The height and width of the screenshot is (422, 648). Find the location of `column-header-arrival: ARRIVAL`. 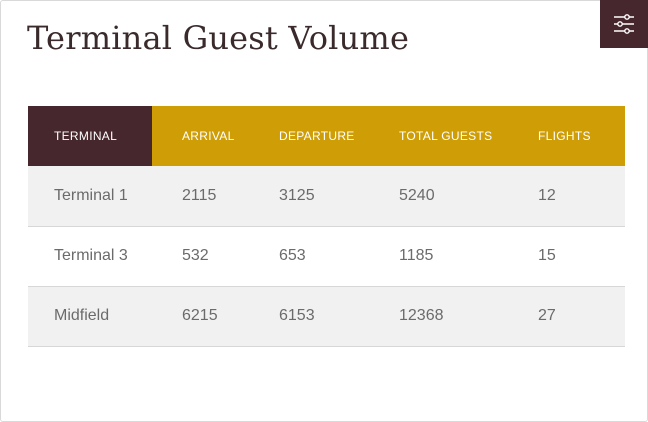

column-header-arrival: ARRIVAL is located at coordinates (200, 136).